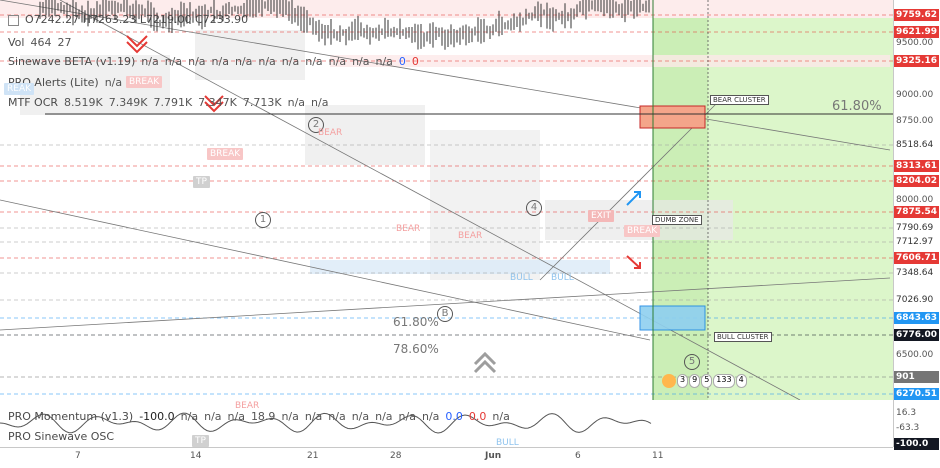 The width and height of the screenshot is (940, 468). Describe the element at coordinates (61, 436) in the screenshot. I see `sinewave-osc-legend: PRO Sinewave OSC` at that location.